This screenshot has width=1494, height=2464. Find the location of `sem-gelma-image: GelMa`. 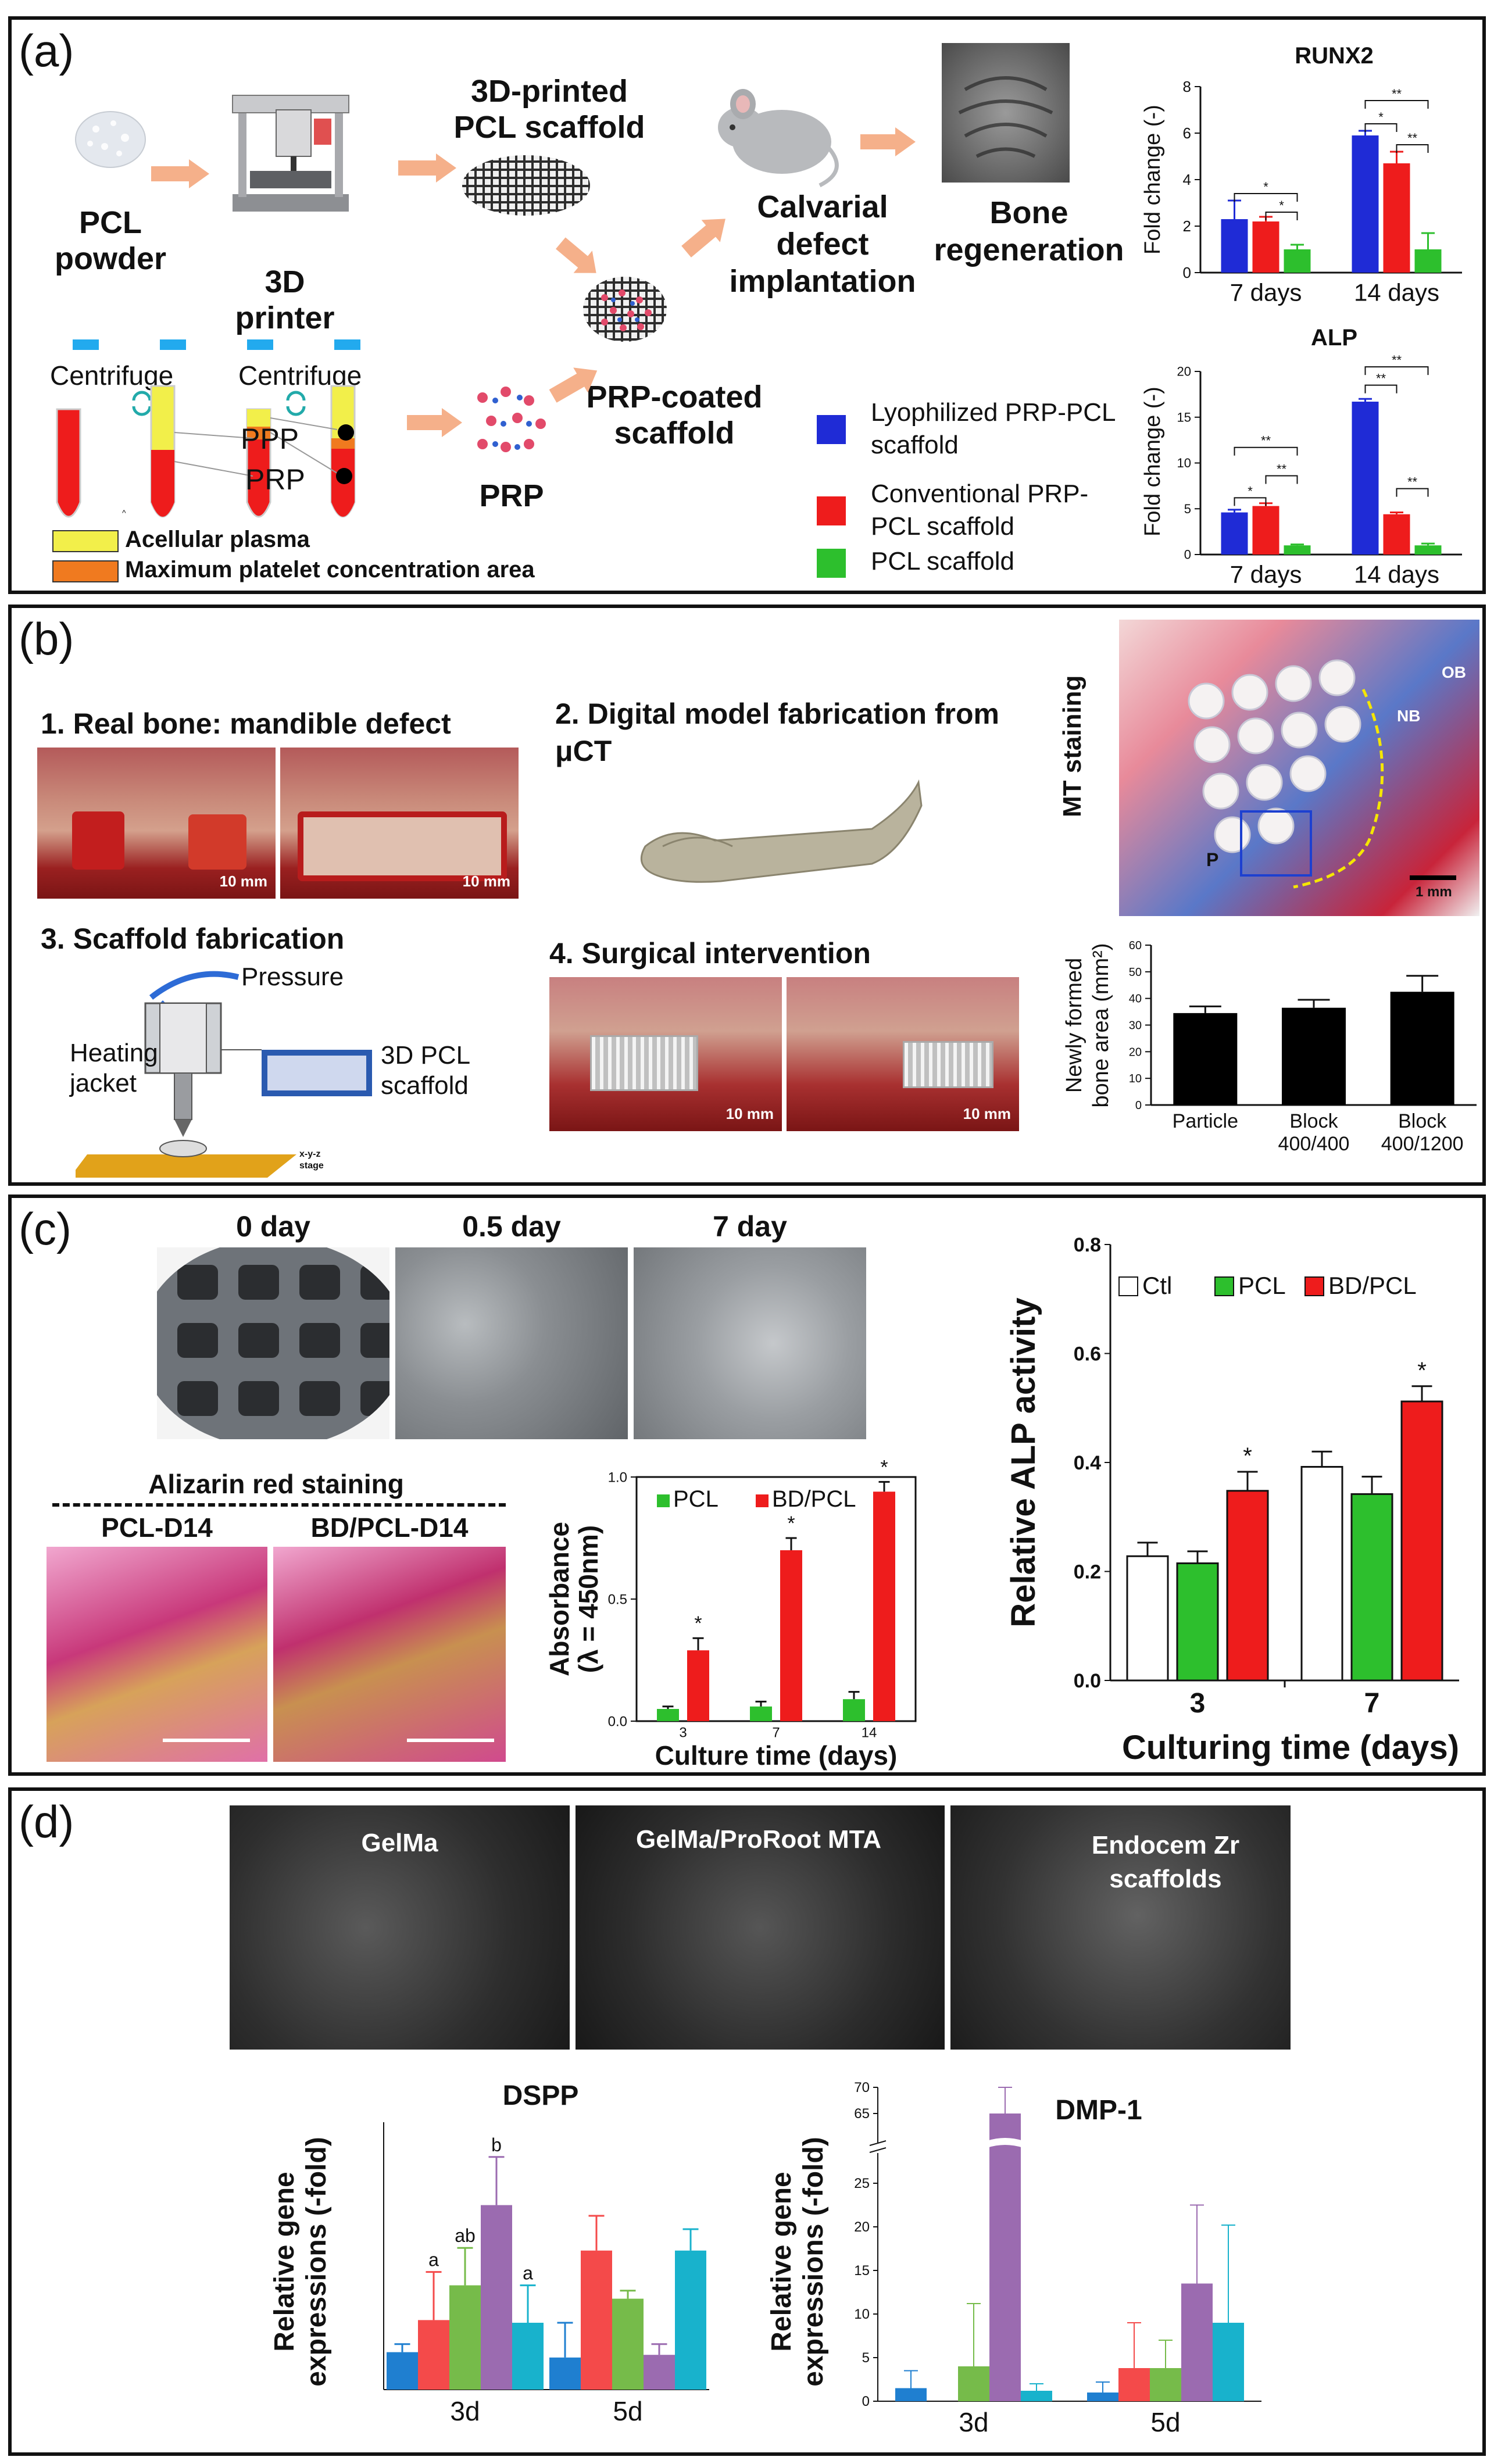

sem-gelma-image: GelMa is located at coordinates (400, 1927).